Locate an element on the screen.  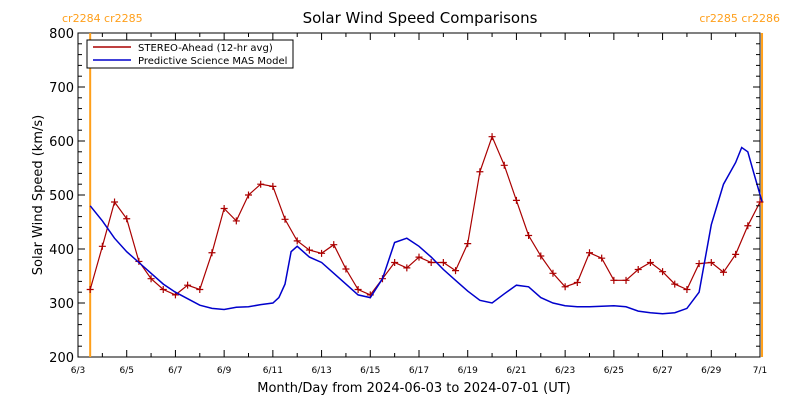
legend-label-stereo: STEREO-Ahead (12-hr avg) is located at coordinates (205, 48).